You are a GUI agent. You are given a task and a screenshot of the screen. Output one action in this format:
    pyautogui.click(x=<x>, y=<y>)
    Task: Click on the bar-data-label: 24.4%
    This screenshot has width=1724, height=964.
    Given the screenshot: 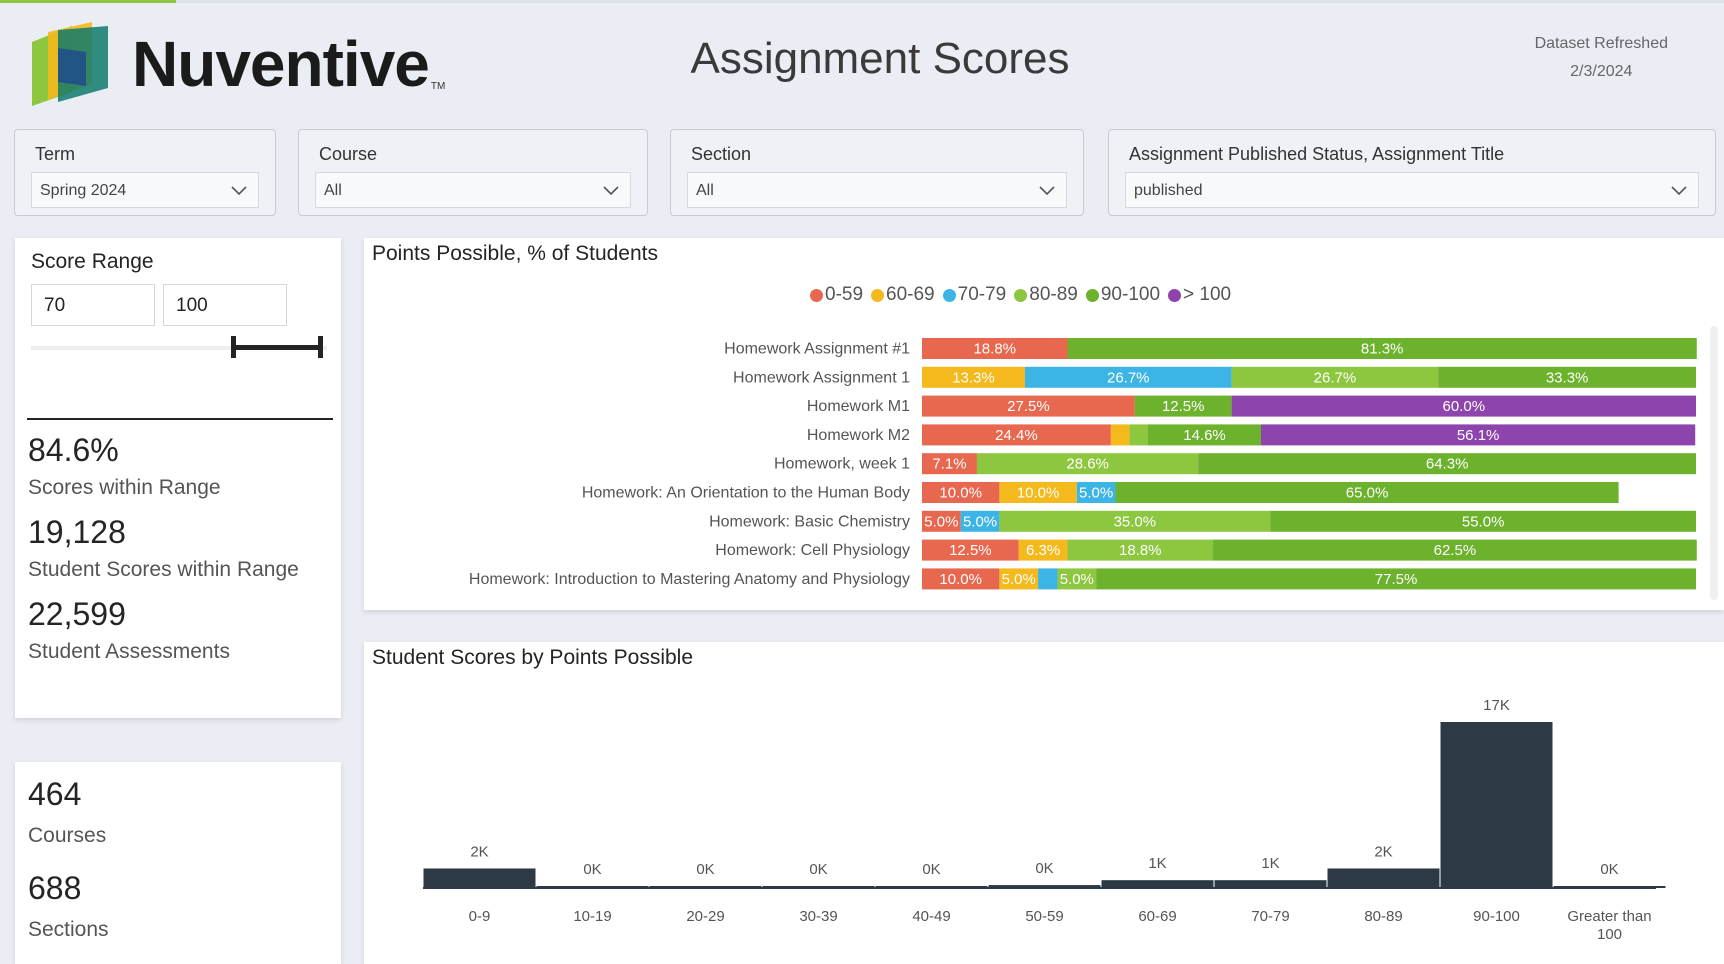 What is the action you would take?
    pyautogui.click(x=1016, y=435)
    